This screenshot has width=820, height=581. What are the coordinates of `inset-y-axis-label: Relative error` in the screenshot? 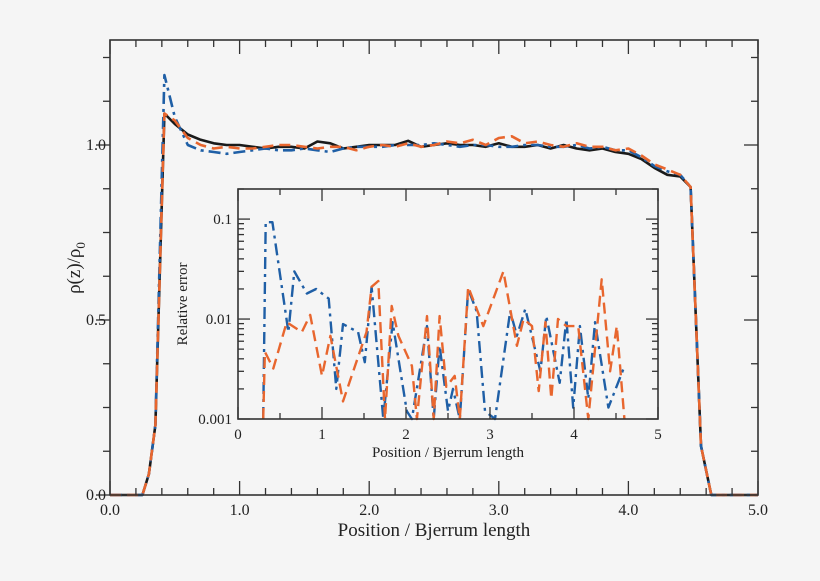 It's located at (183, 304).